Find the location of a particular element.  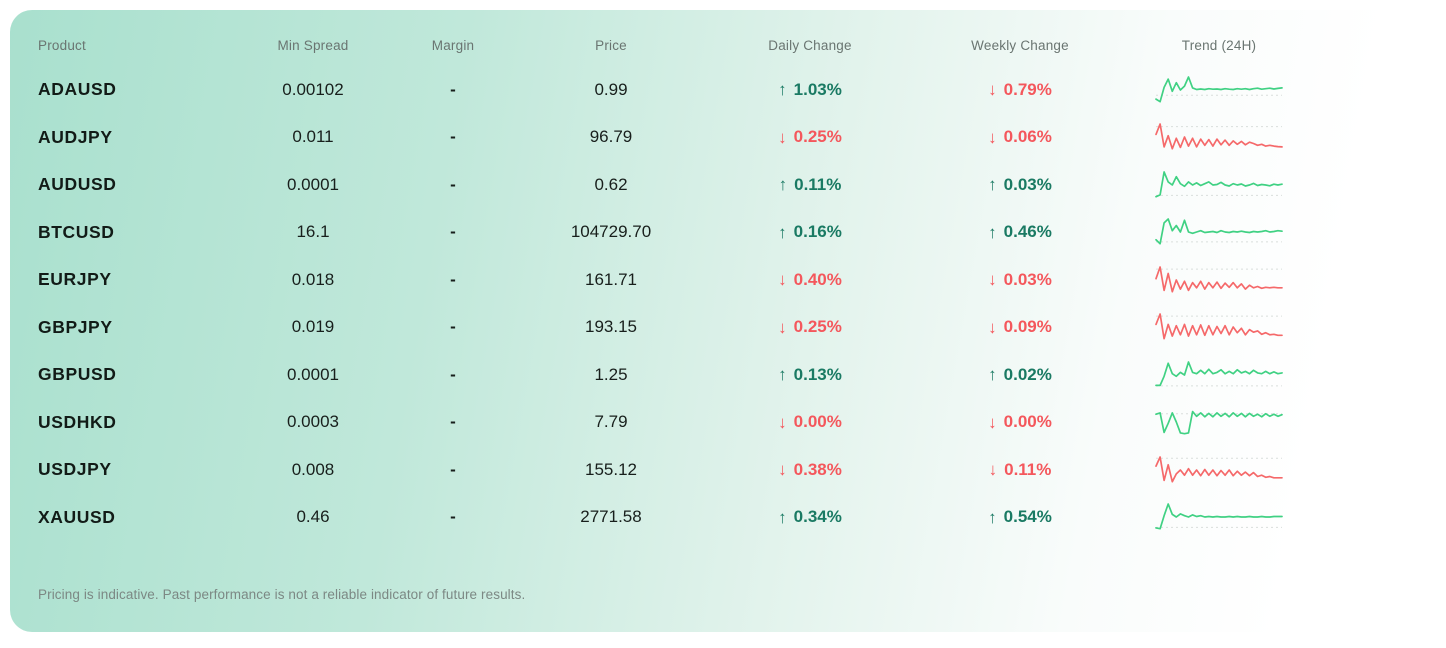

min-spread-cell: 0.0003 is located at coordinates (313, 422).